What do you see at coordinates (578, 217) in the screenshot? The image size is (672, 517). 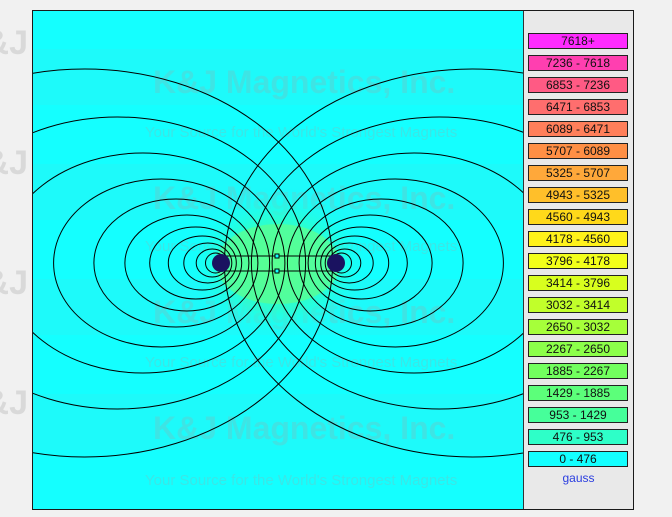 I see `legend-item: 4560 - 4943` at bounding box center [578, 217].